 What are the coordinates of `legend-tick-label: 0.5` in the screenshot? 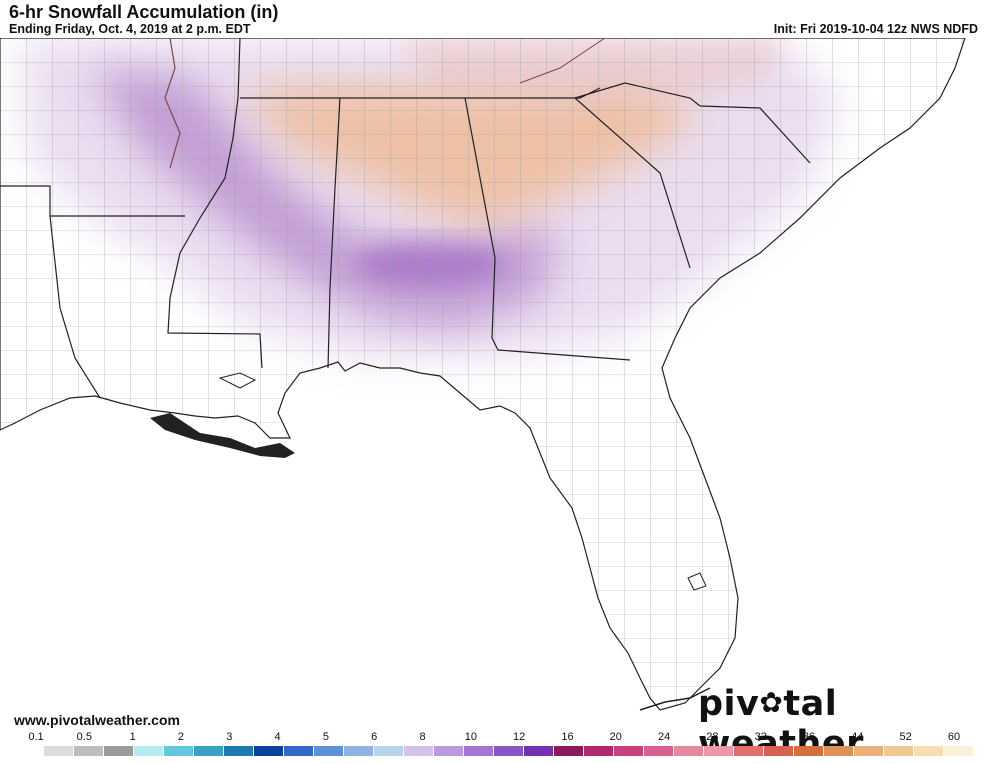 It's located at (84, 737).